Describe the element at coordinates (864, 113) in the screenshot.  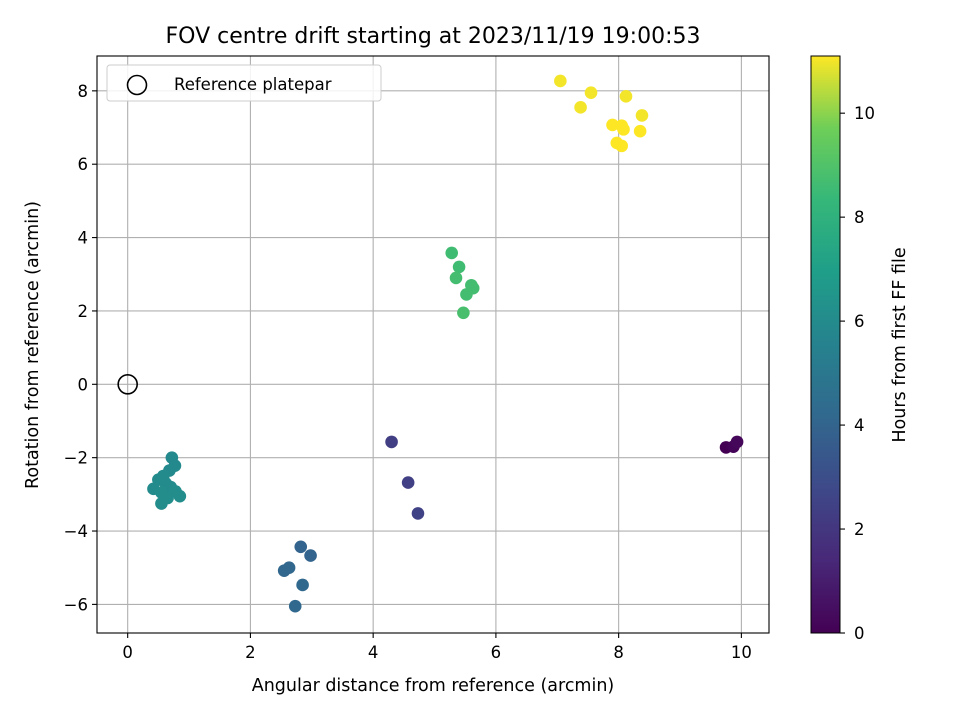
I see `colorbar-tick-label: 10` at that location.